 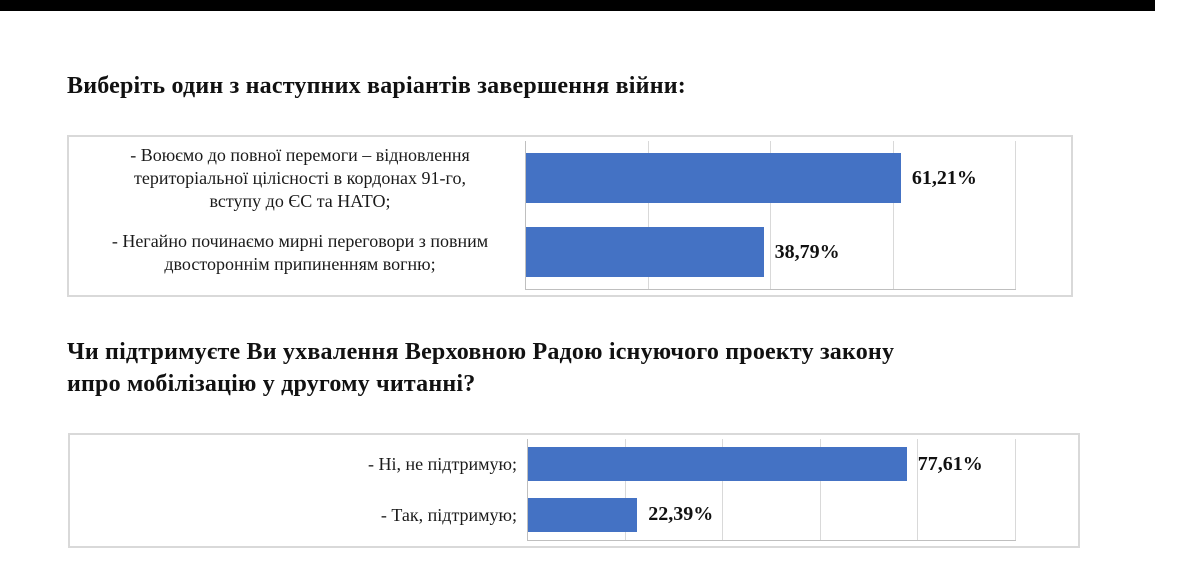 I want to click on gridline-100pct, so click(x=1015, y=489).